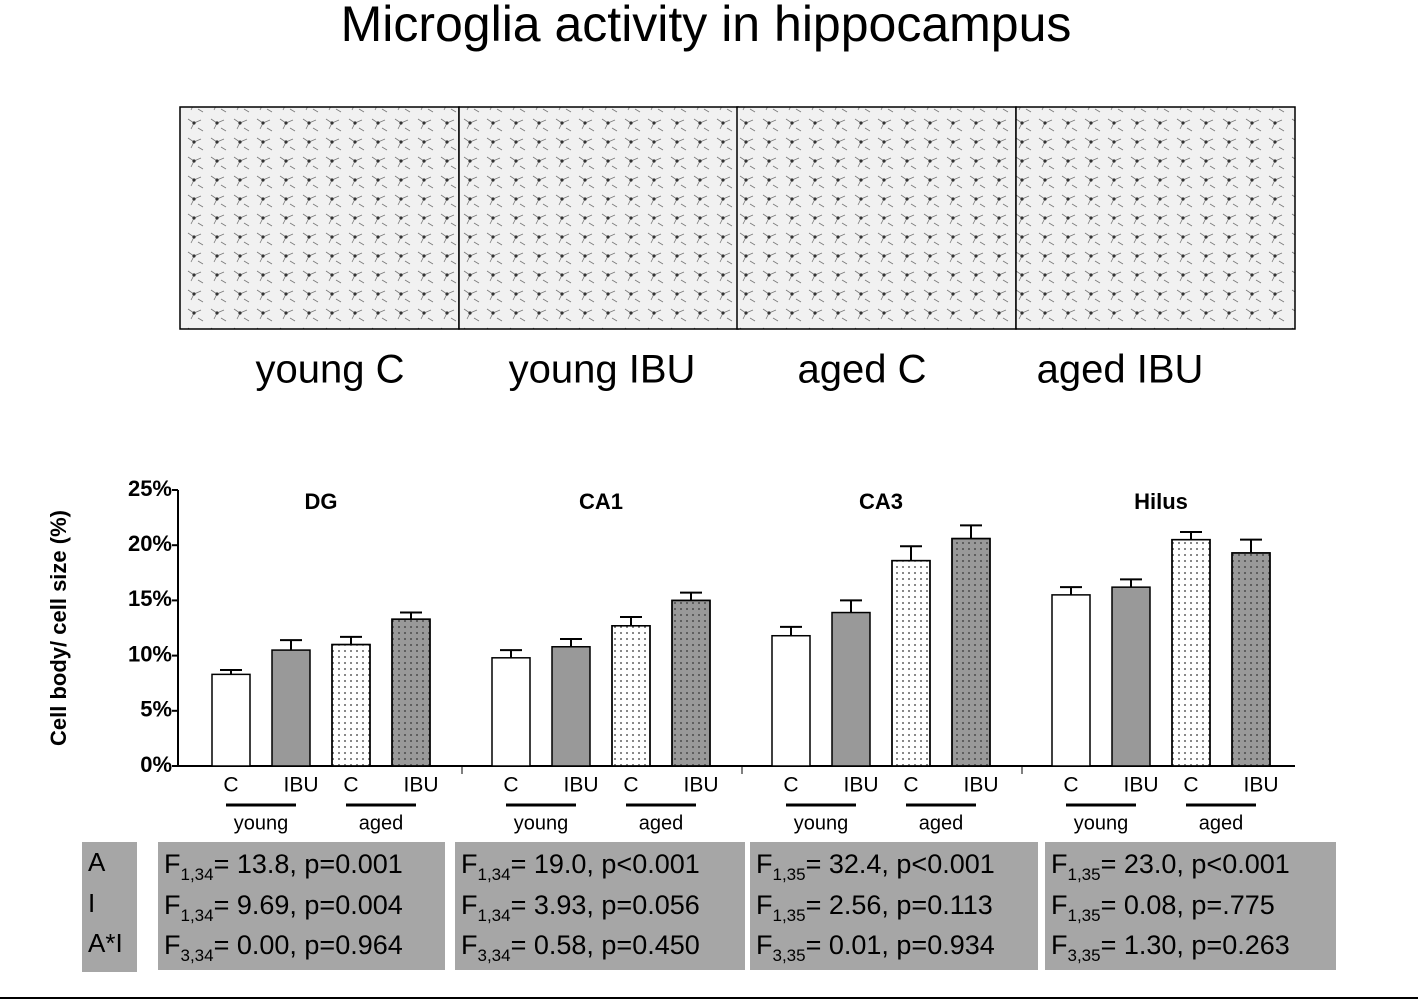 This screenshot has width=1418, height=1003. What do you see at coordinates (308, 945) in the screenshot?
I see `stat-text: = 0.00, p=0.964` at bounding box center [308, 945].